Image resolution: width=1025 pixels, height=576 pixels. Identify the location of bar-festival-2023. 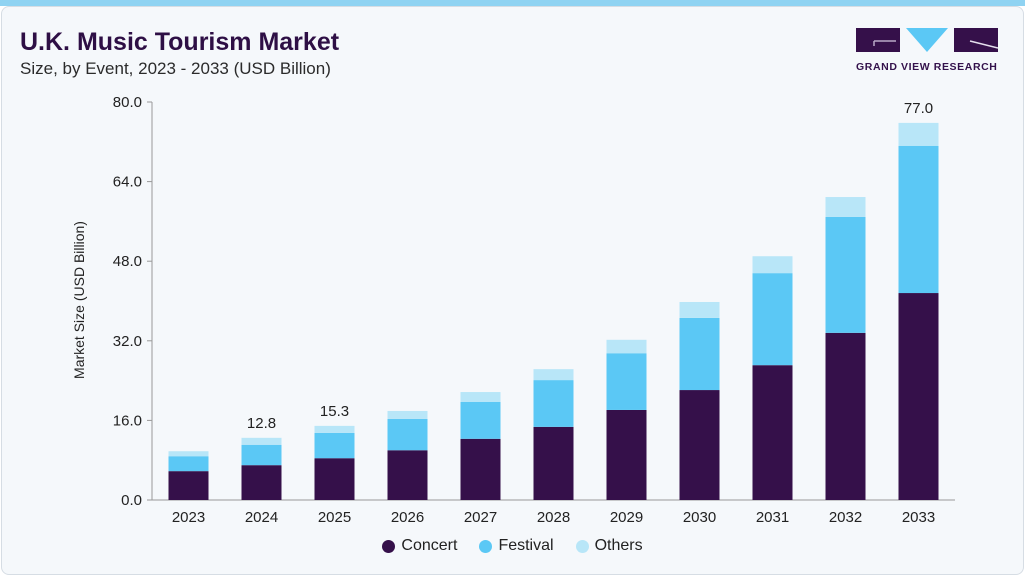
(188, 464).